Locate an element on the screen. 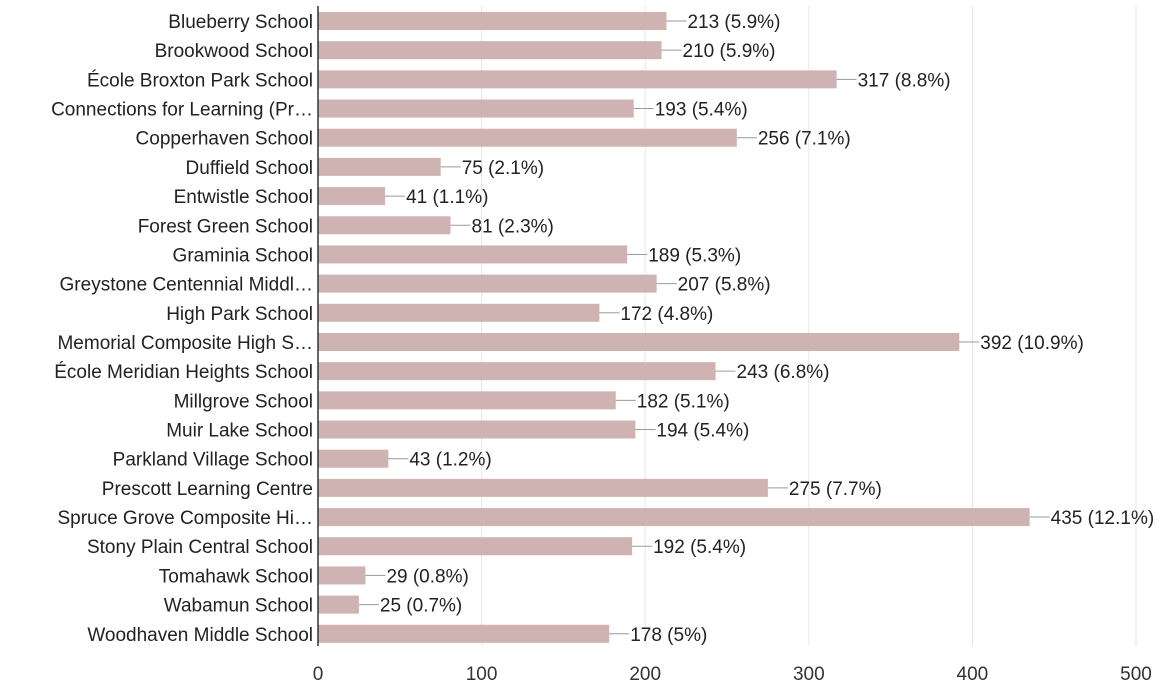 The width and height of the screenshot is (1174, 686). x-tick-label: 500 is located at coordinates (1136, 674).